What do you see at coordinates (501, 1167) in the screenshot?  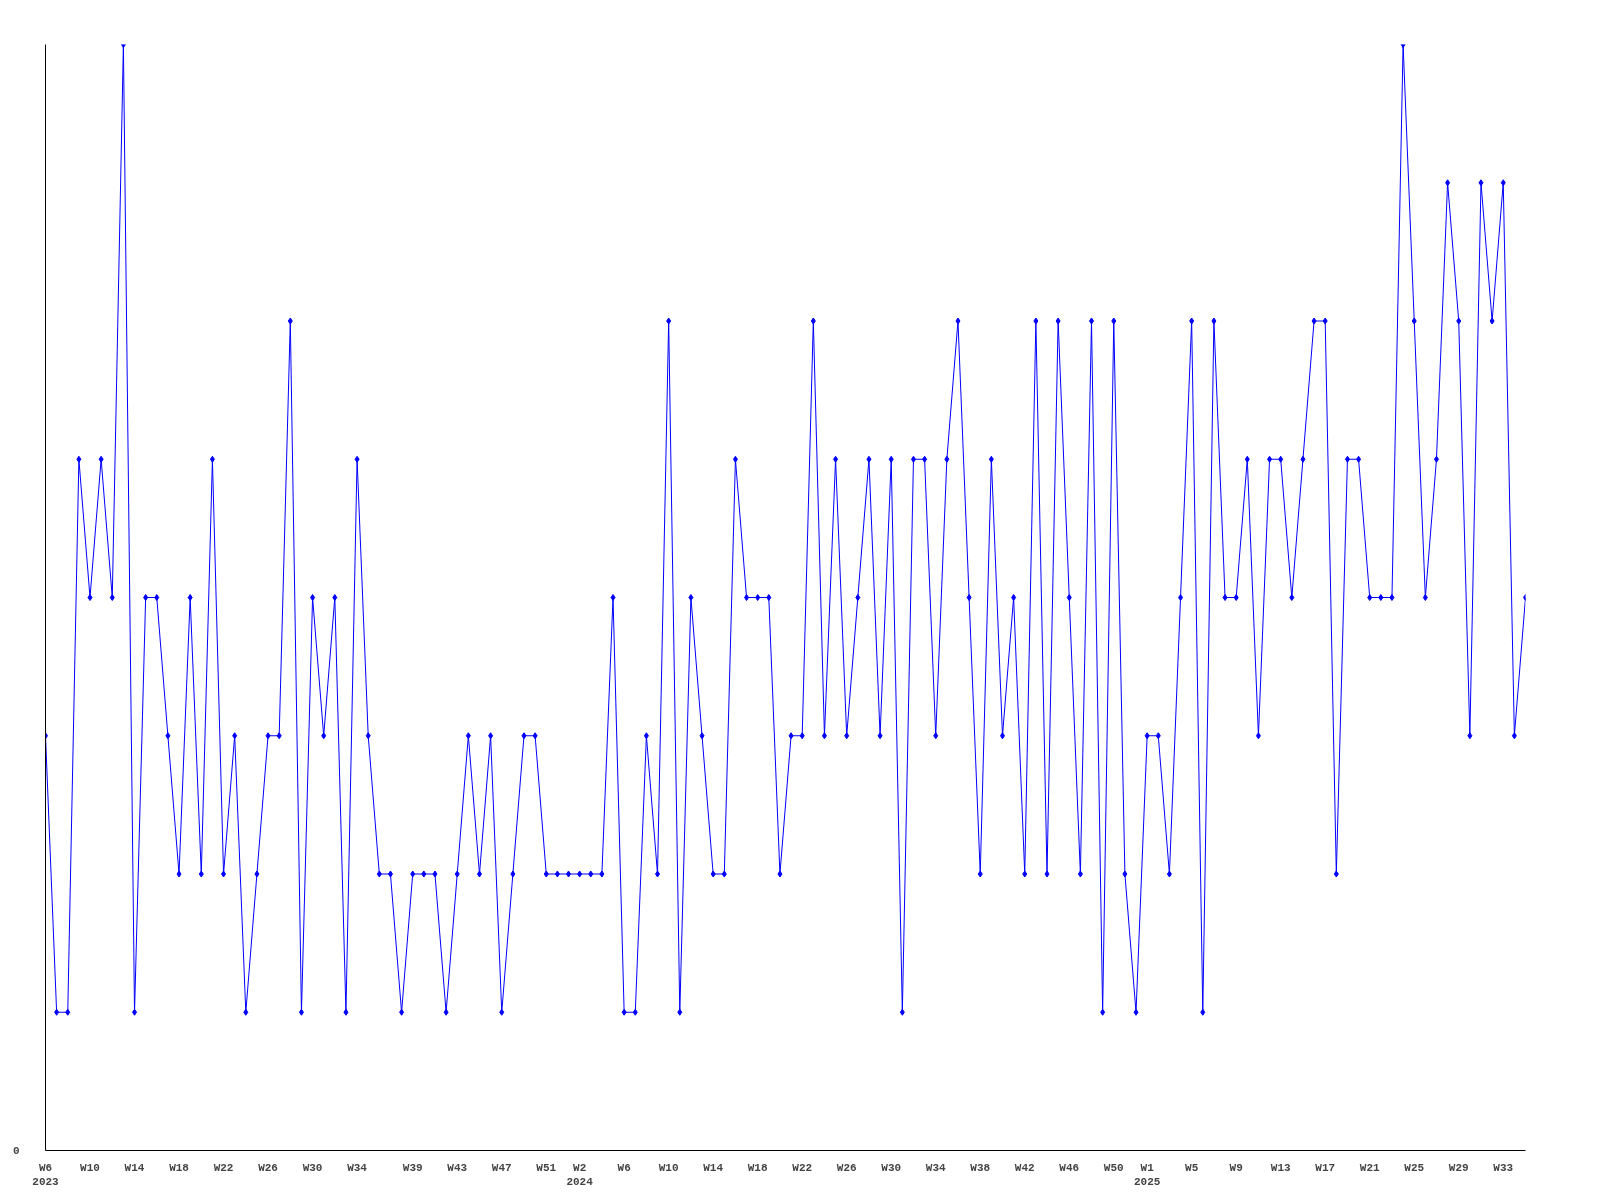 I see `x-tick-label: W47` at bounding box center [501, 1167].